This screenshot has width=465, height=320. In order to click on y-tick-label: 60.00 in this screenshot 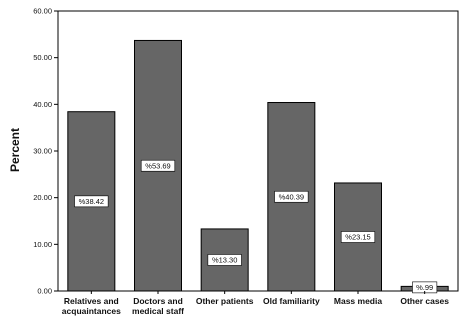, I will do `click(42, 11)`.